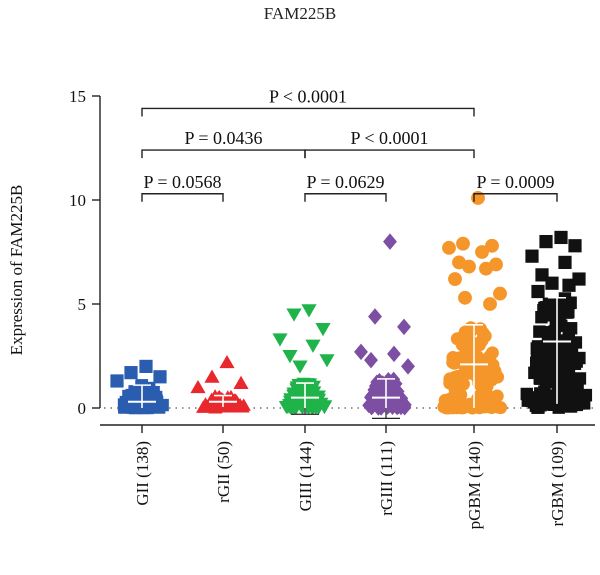 This screenshot has width=600, height=575. I want to click on chart-title: FAM225B, so click(300, 13).